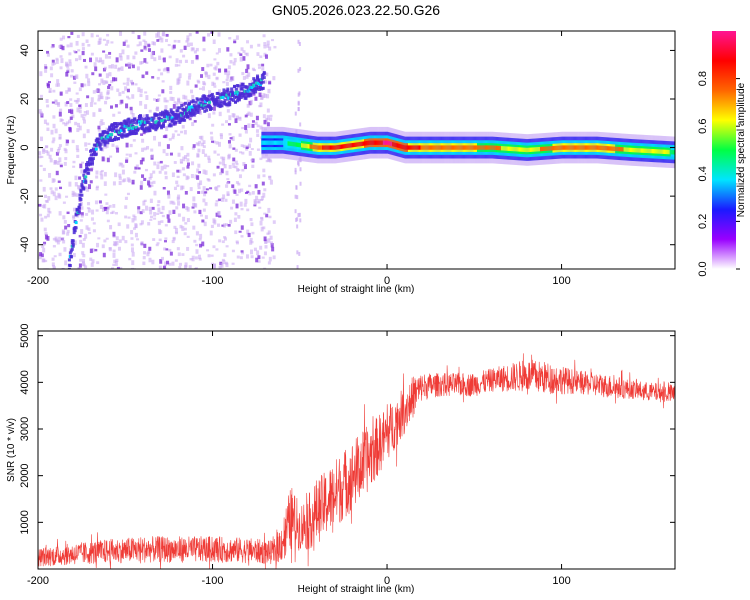 The height and width of the screenshot is (600, 750). Describe the element at coordinates (356, 589) in the screenshot. I see `snr-x-axis-label: Height of straight line (km)` at that location.